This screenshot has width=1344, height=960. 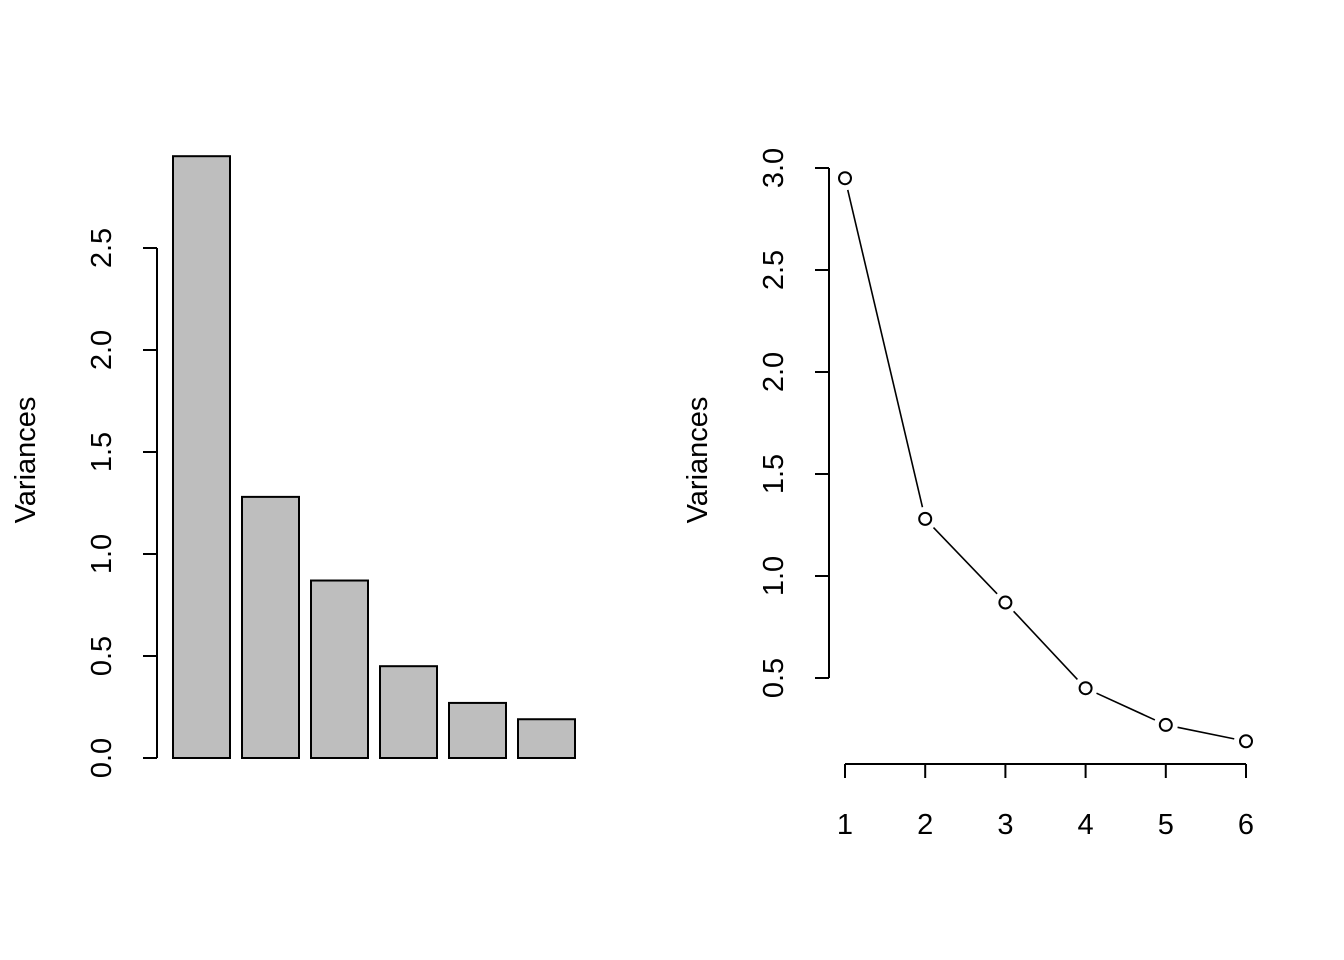 I want to click on line-y-tick-label: 3.0, so click(x=774, y=168).